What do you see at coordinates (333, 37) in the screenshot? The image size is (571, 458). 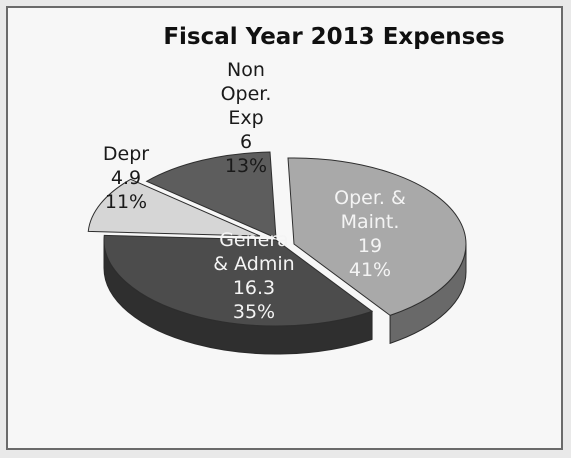 I see `chart-title: Fiscal Year 2013 Expenses` at bounding box center [333, 37].